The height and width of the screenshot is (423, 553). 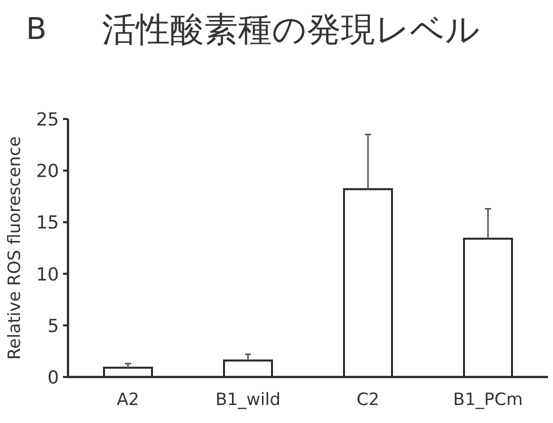 What do you see at coordinates (36, 29) in the screenshot?
I see `text: B` at bounding box center [36, 29].